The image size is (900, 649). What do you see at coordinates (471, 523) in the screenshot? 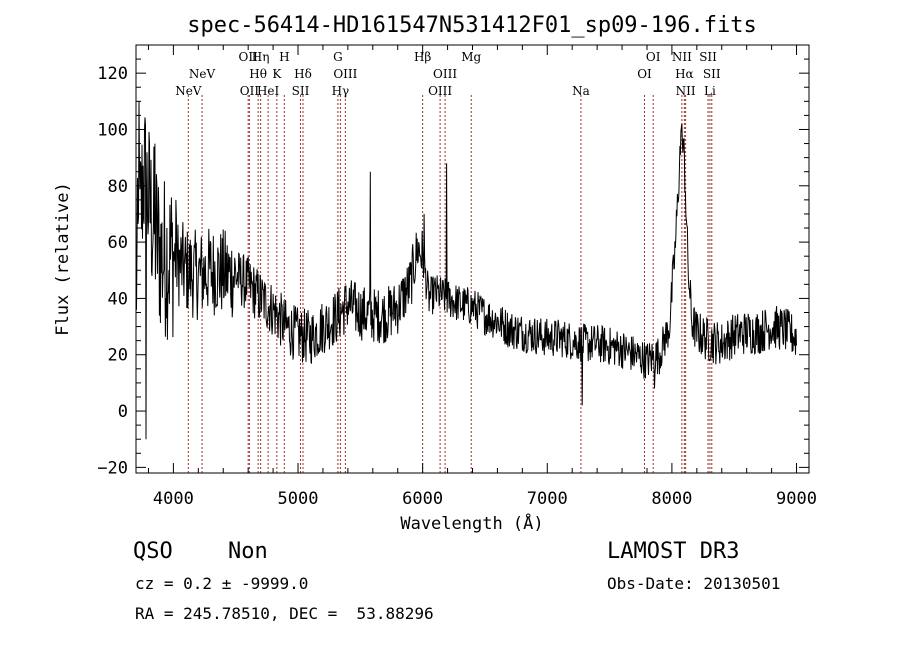
I see `x-axis-label: Wavelength (Å)` at bounding box center [471, 523].